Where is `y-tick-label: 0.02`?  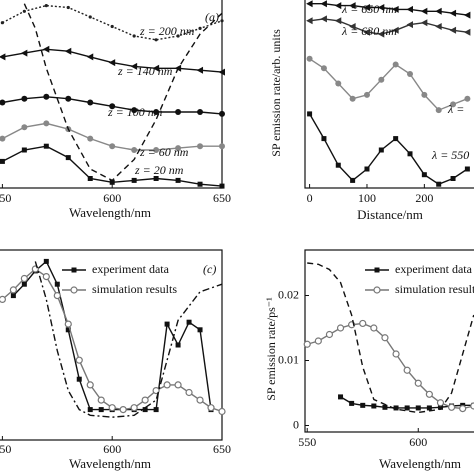 y-tick-label: 0.02 is located at coordinates (288, 294).